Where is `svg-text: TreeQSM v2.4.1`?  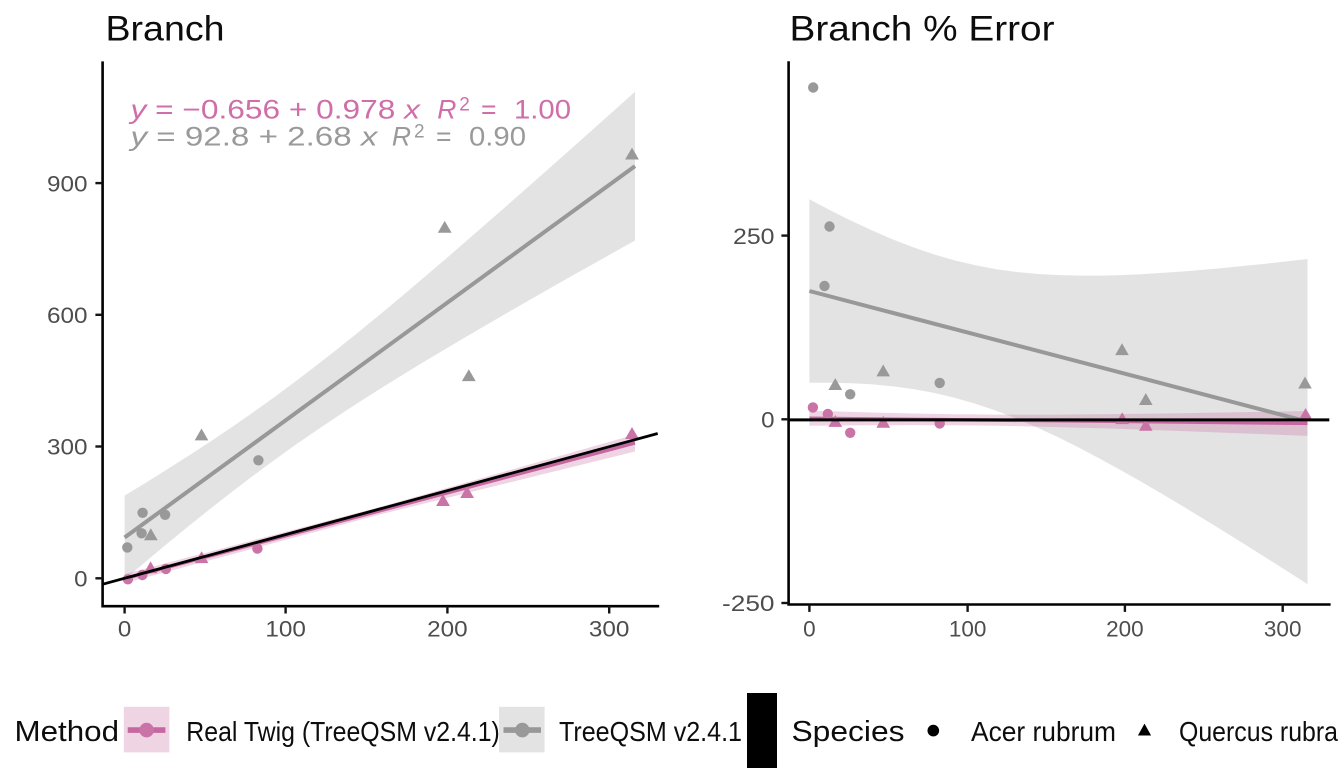
svg-text: TreeQSM v2.4.1 is located at coordinates (650, 731).